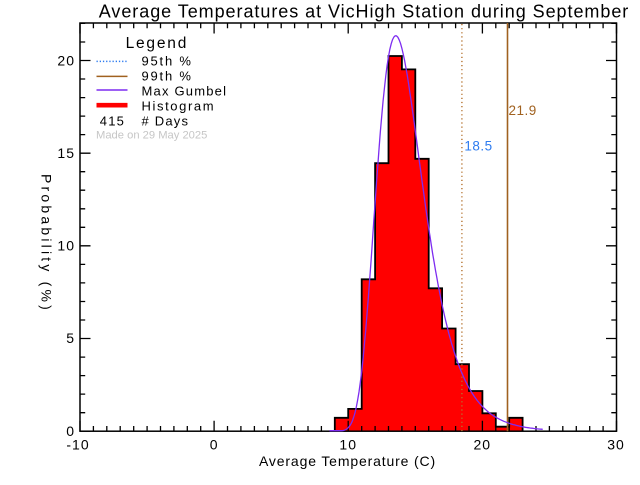 Image resolution: width=640 pixels, height=485 pixels. I want to click on svg-text: 15, so click(66, 153).